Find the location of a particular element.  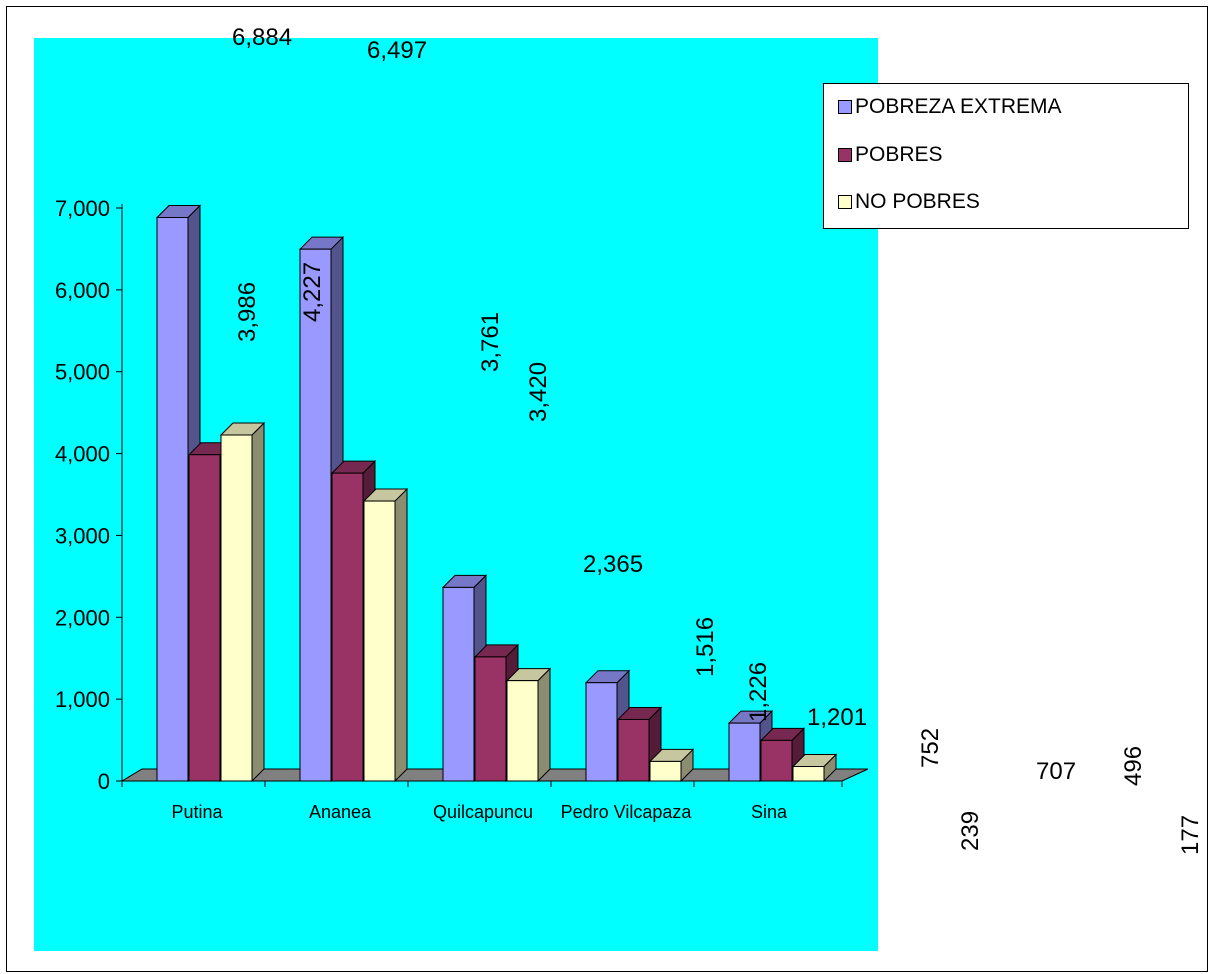

data-label: 177 is located at coordinates (1190, 835).